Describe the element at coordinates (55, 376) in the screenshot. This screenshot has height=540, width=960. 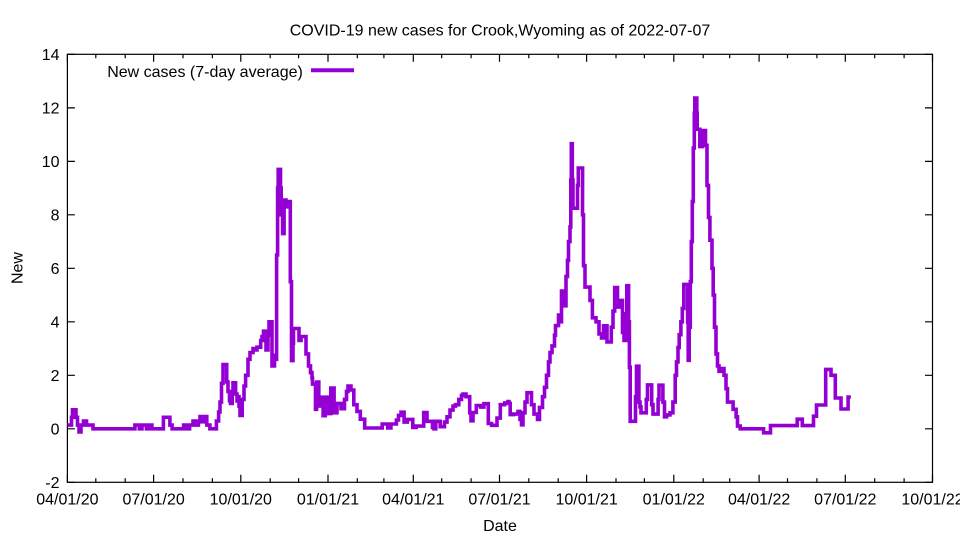
I see `svg-text: 2` at that location.